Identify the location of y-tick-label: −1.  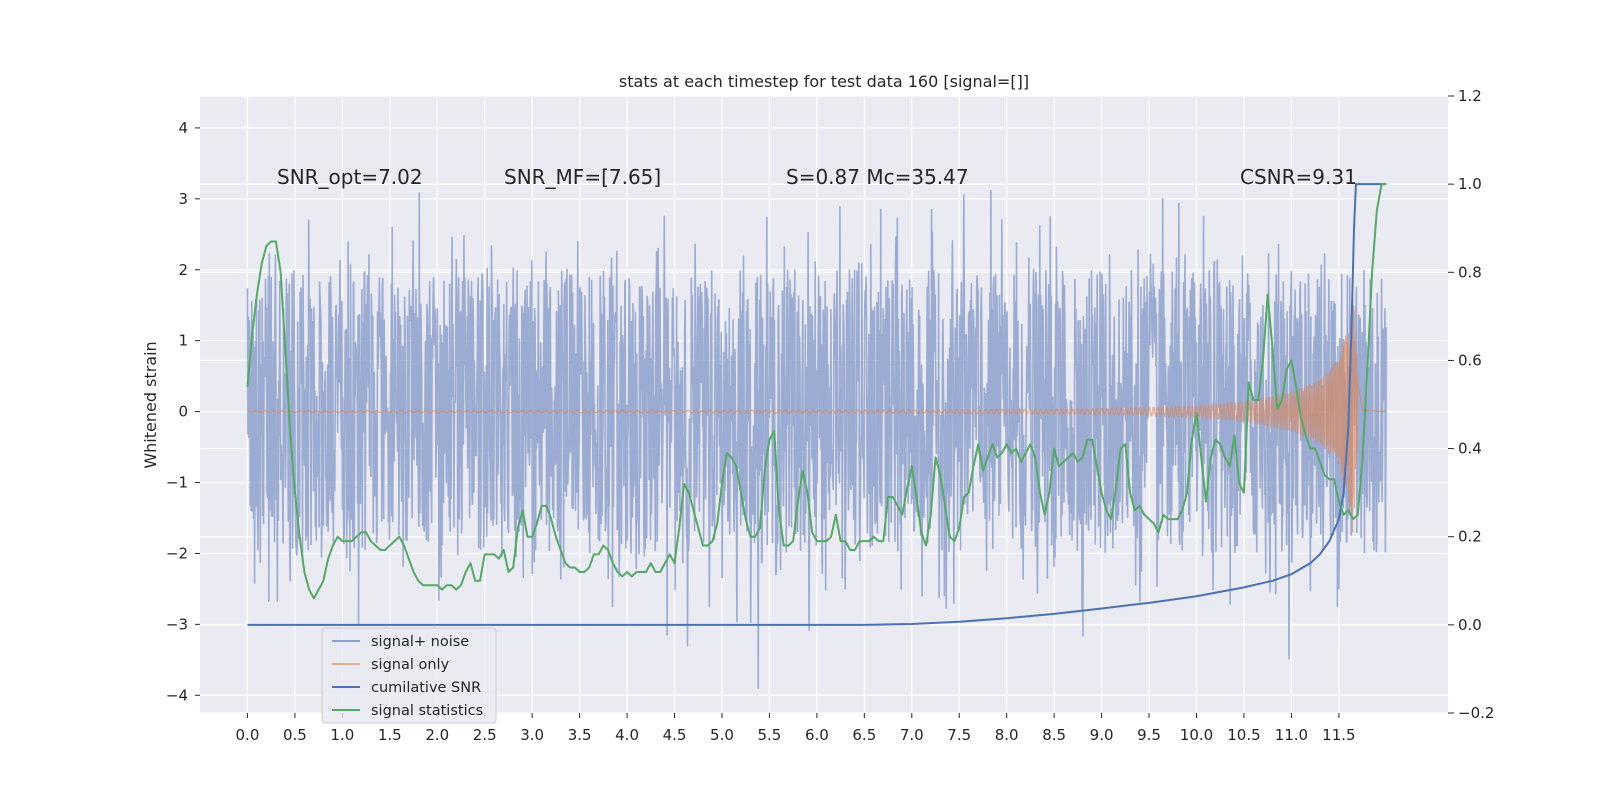
(177, 483).